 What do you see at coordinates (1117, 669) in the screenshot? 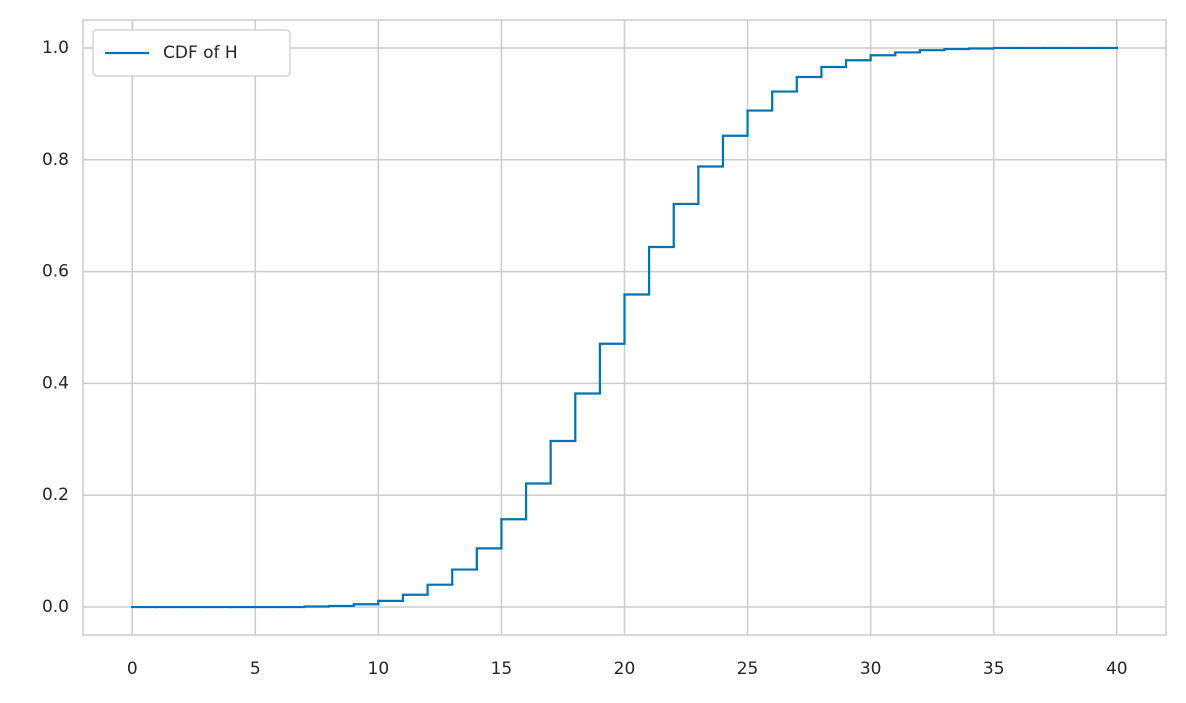
I see `x-tick-label: 40` at bounding box center [1117, 669].